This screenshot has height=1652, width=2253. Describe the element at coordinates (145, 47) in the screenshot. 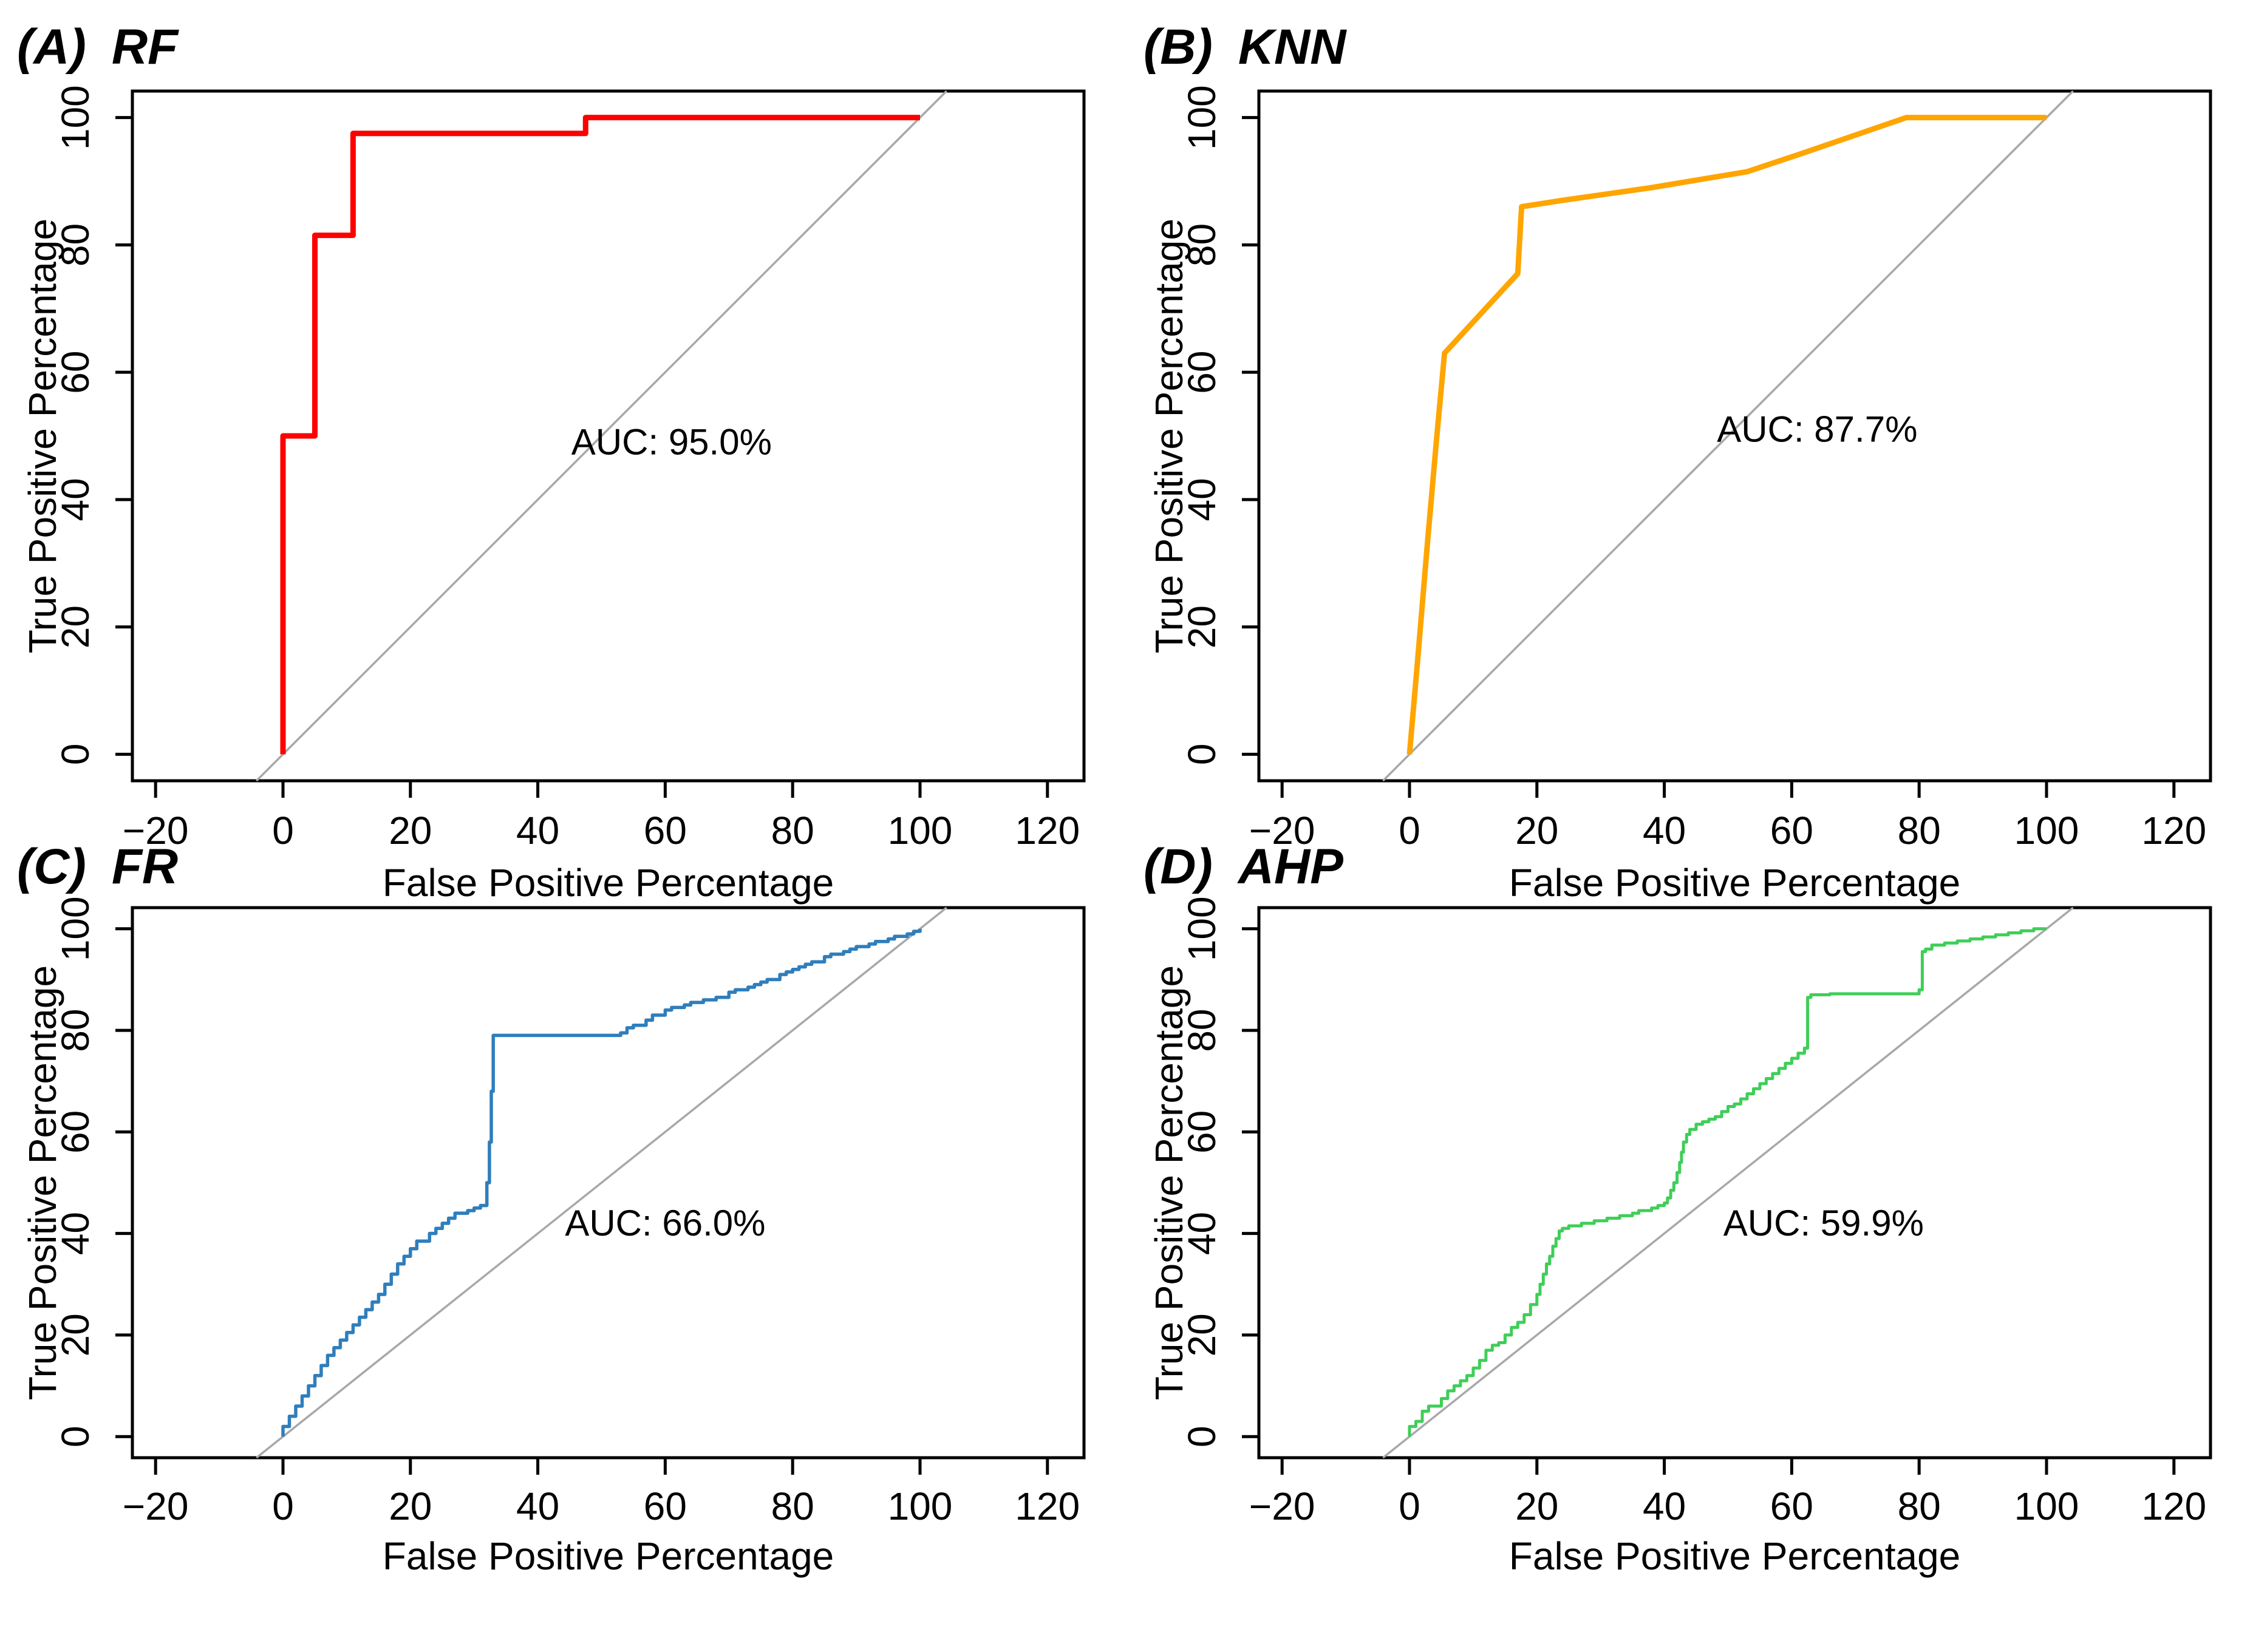

I see `panel-title-text-a: RF` at that location.